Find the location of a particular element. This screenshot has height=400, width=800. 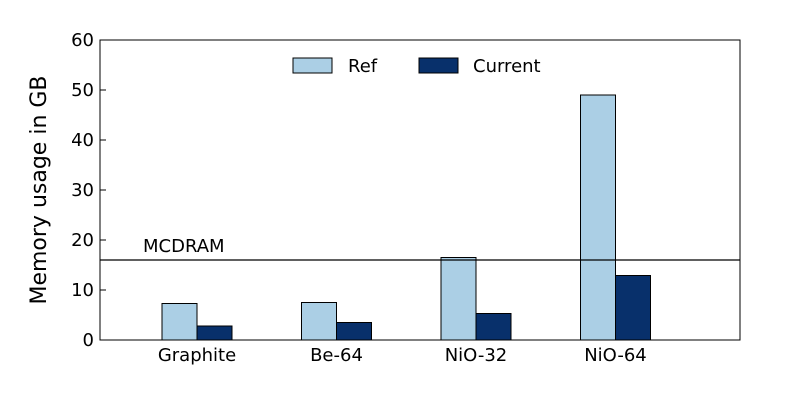

y-tick-label: 40 is located at coordinates (82, 140).